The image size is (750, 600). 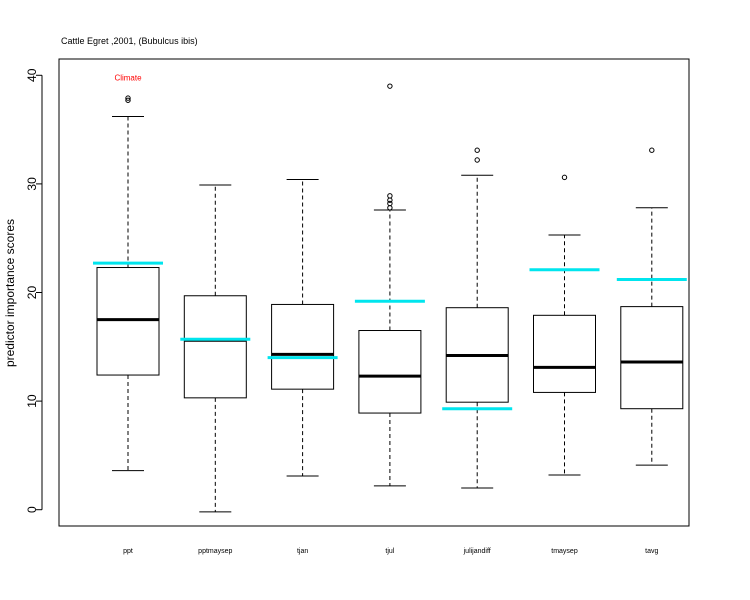 I want to click on box-tjan, so click(x=302, y=328).